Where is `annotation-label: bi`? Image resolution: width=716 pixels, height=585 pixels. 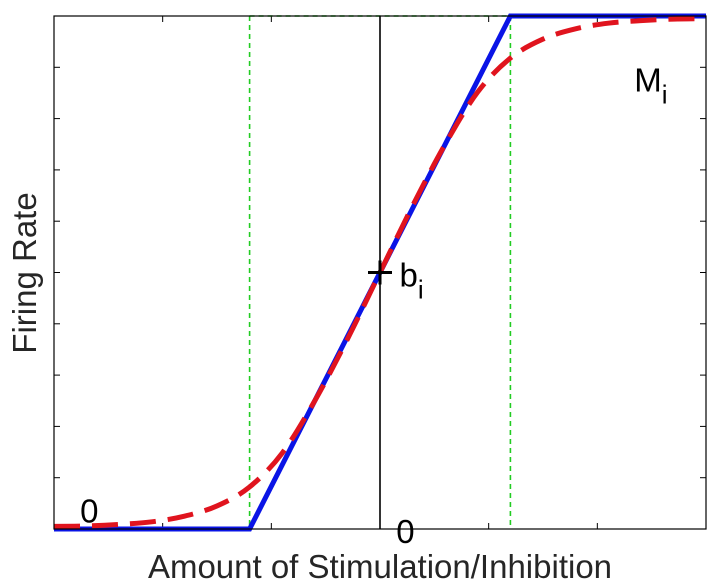 annotation-label: bi is located at coordinates (412, 281).